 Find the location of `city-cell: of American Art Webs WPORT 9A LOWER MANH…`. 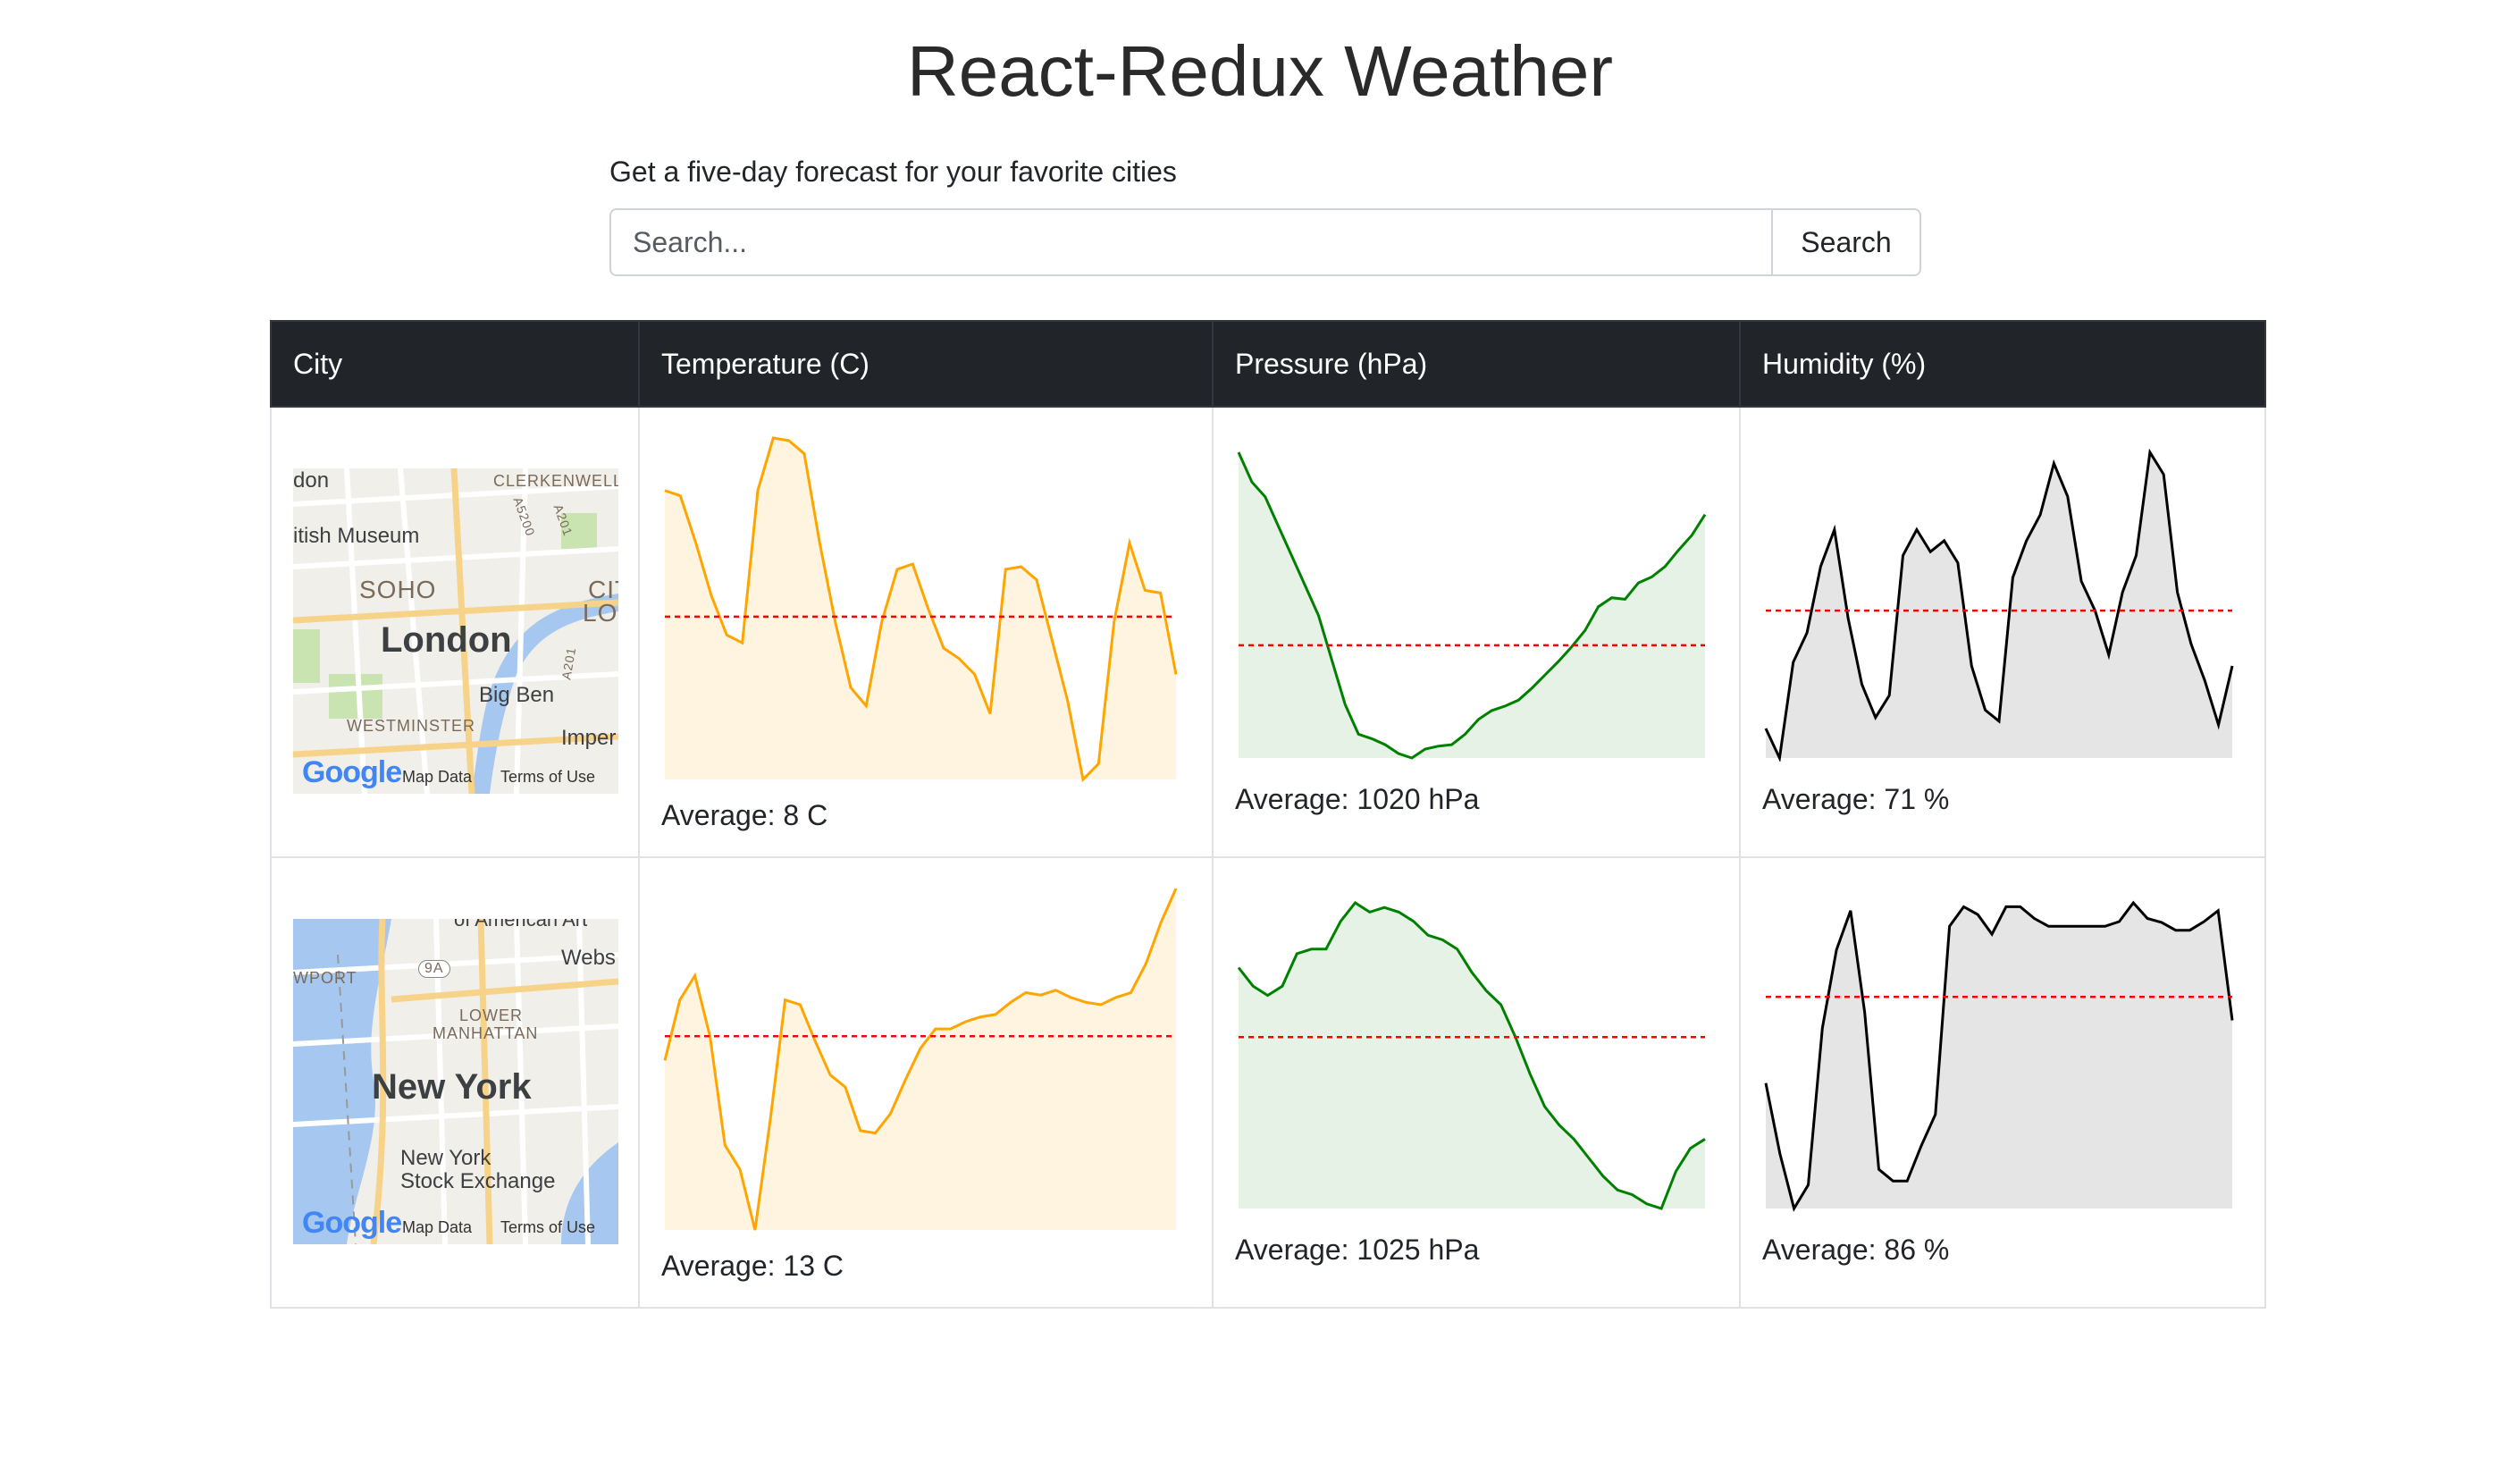

city-cell: of American Art Webs WPORT 9A LOWER MANH… is located at coordinates (455, 1082).